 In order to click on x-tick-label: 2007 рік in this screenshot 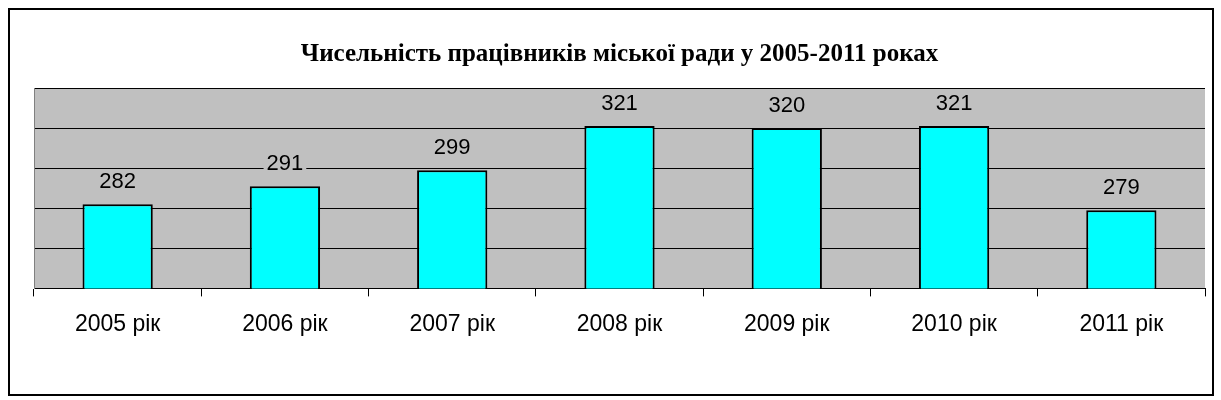, I will do `click(452, 322)`.